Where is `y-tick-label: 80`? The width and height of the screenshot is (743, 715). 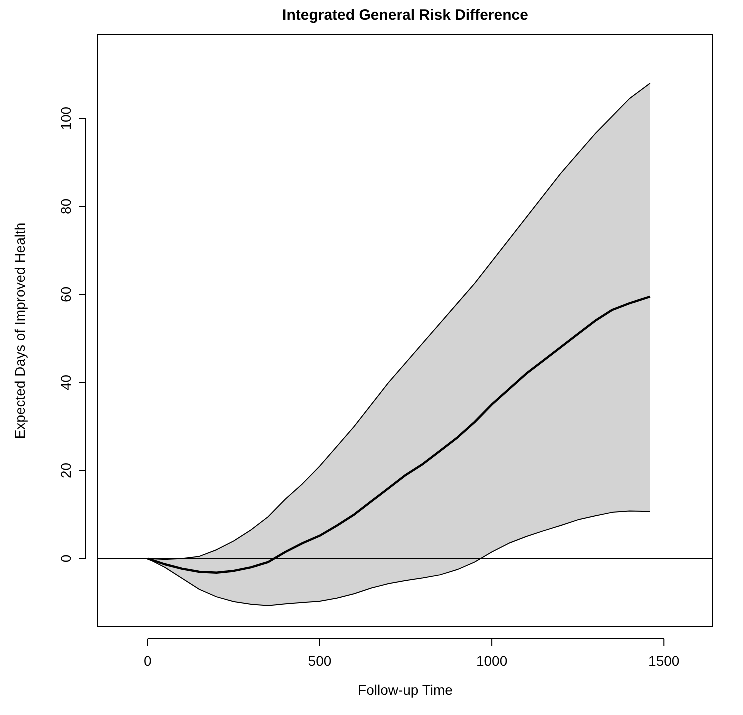
y-tick-label: 80 is located at coordinates (66, 206).